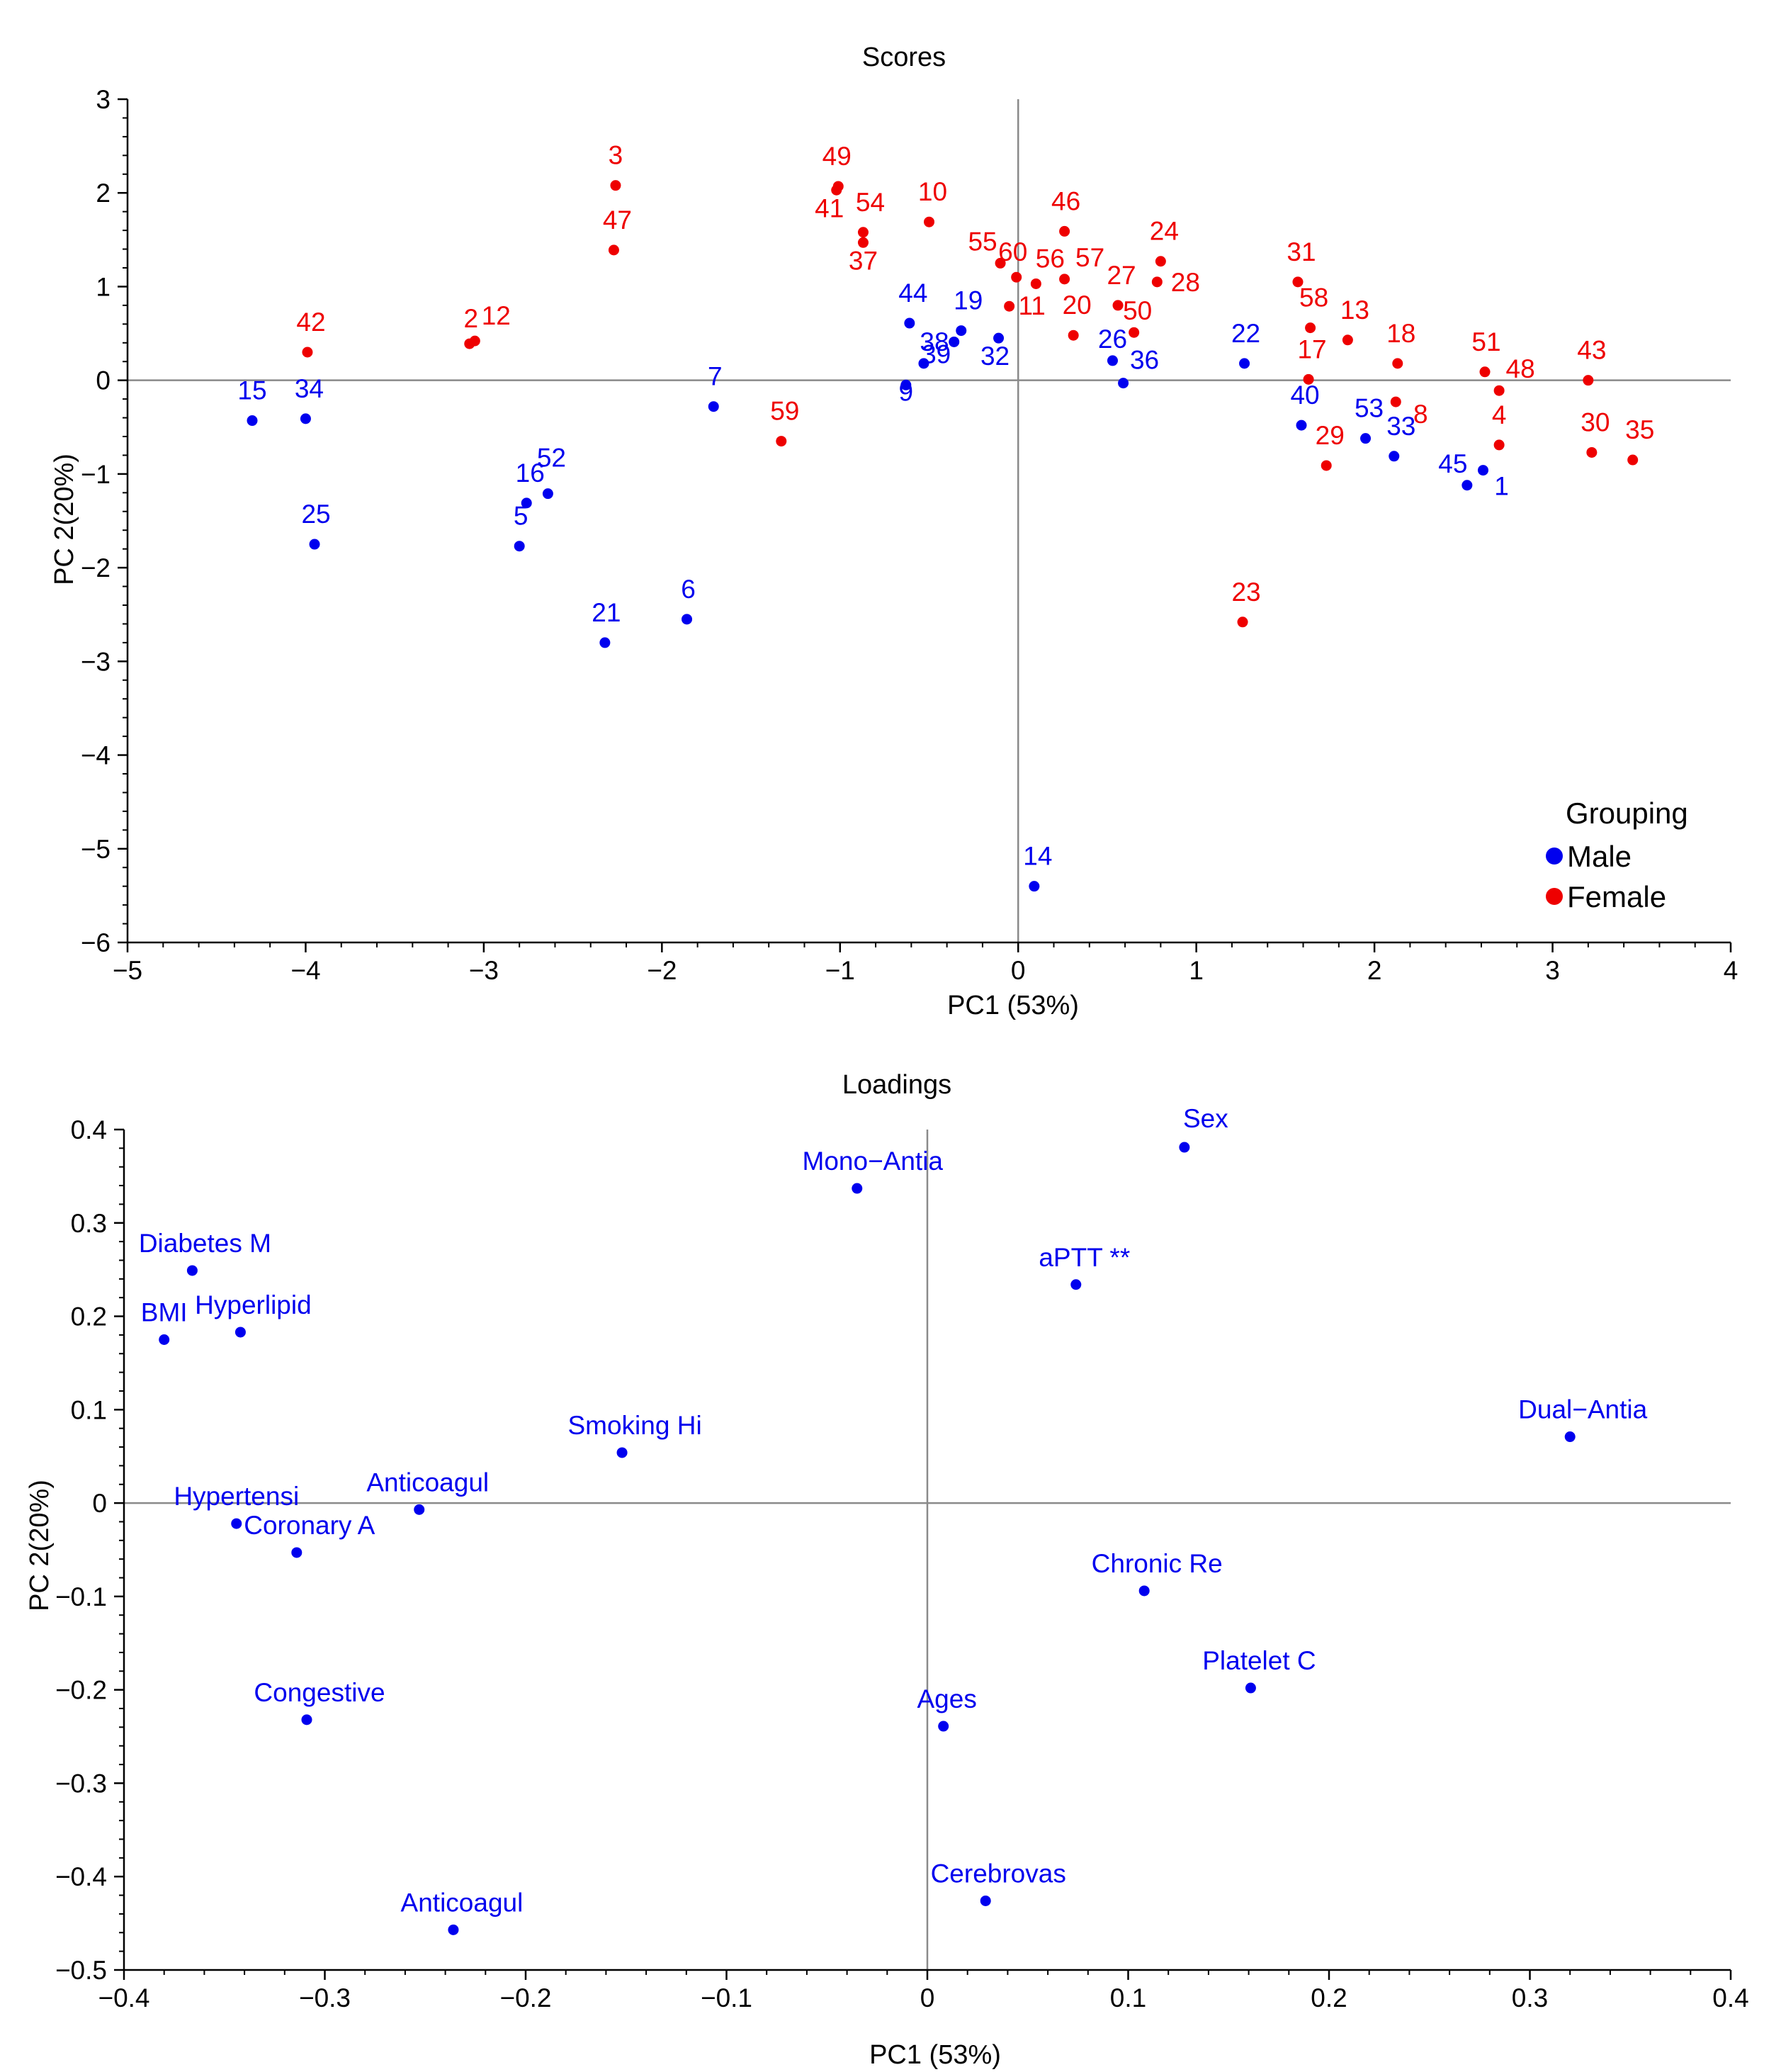  Describe the element at coordinates (1050, 258) in the screenshot. I see `score-label-56: 56` at that location.